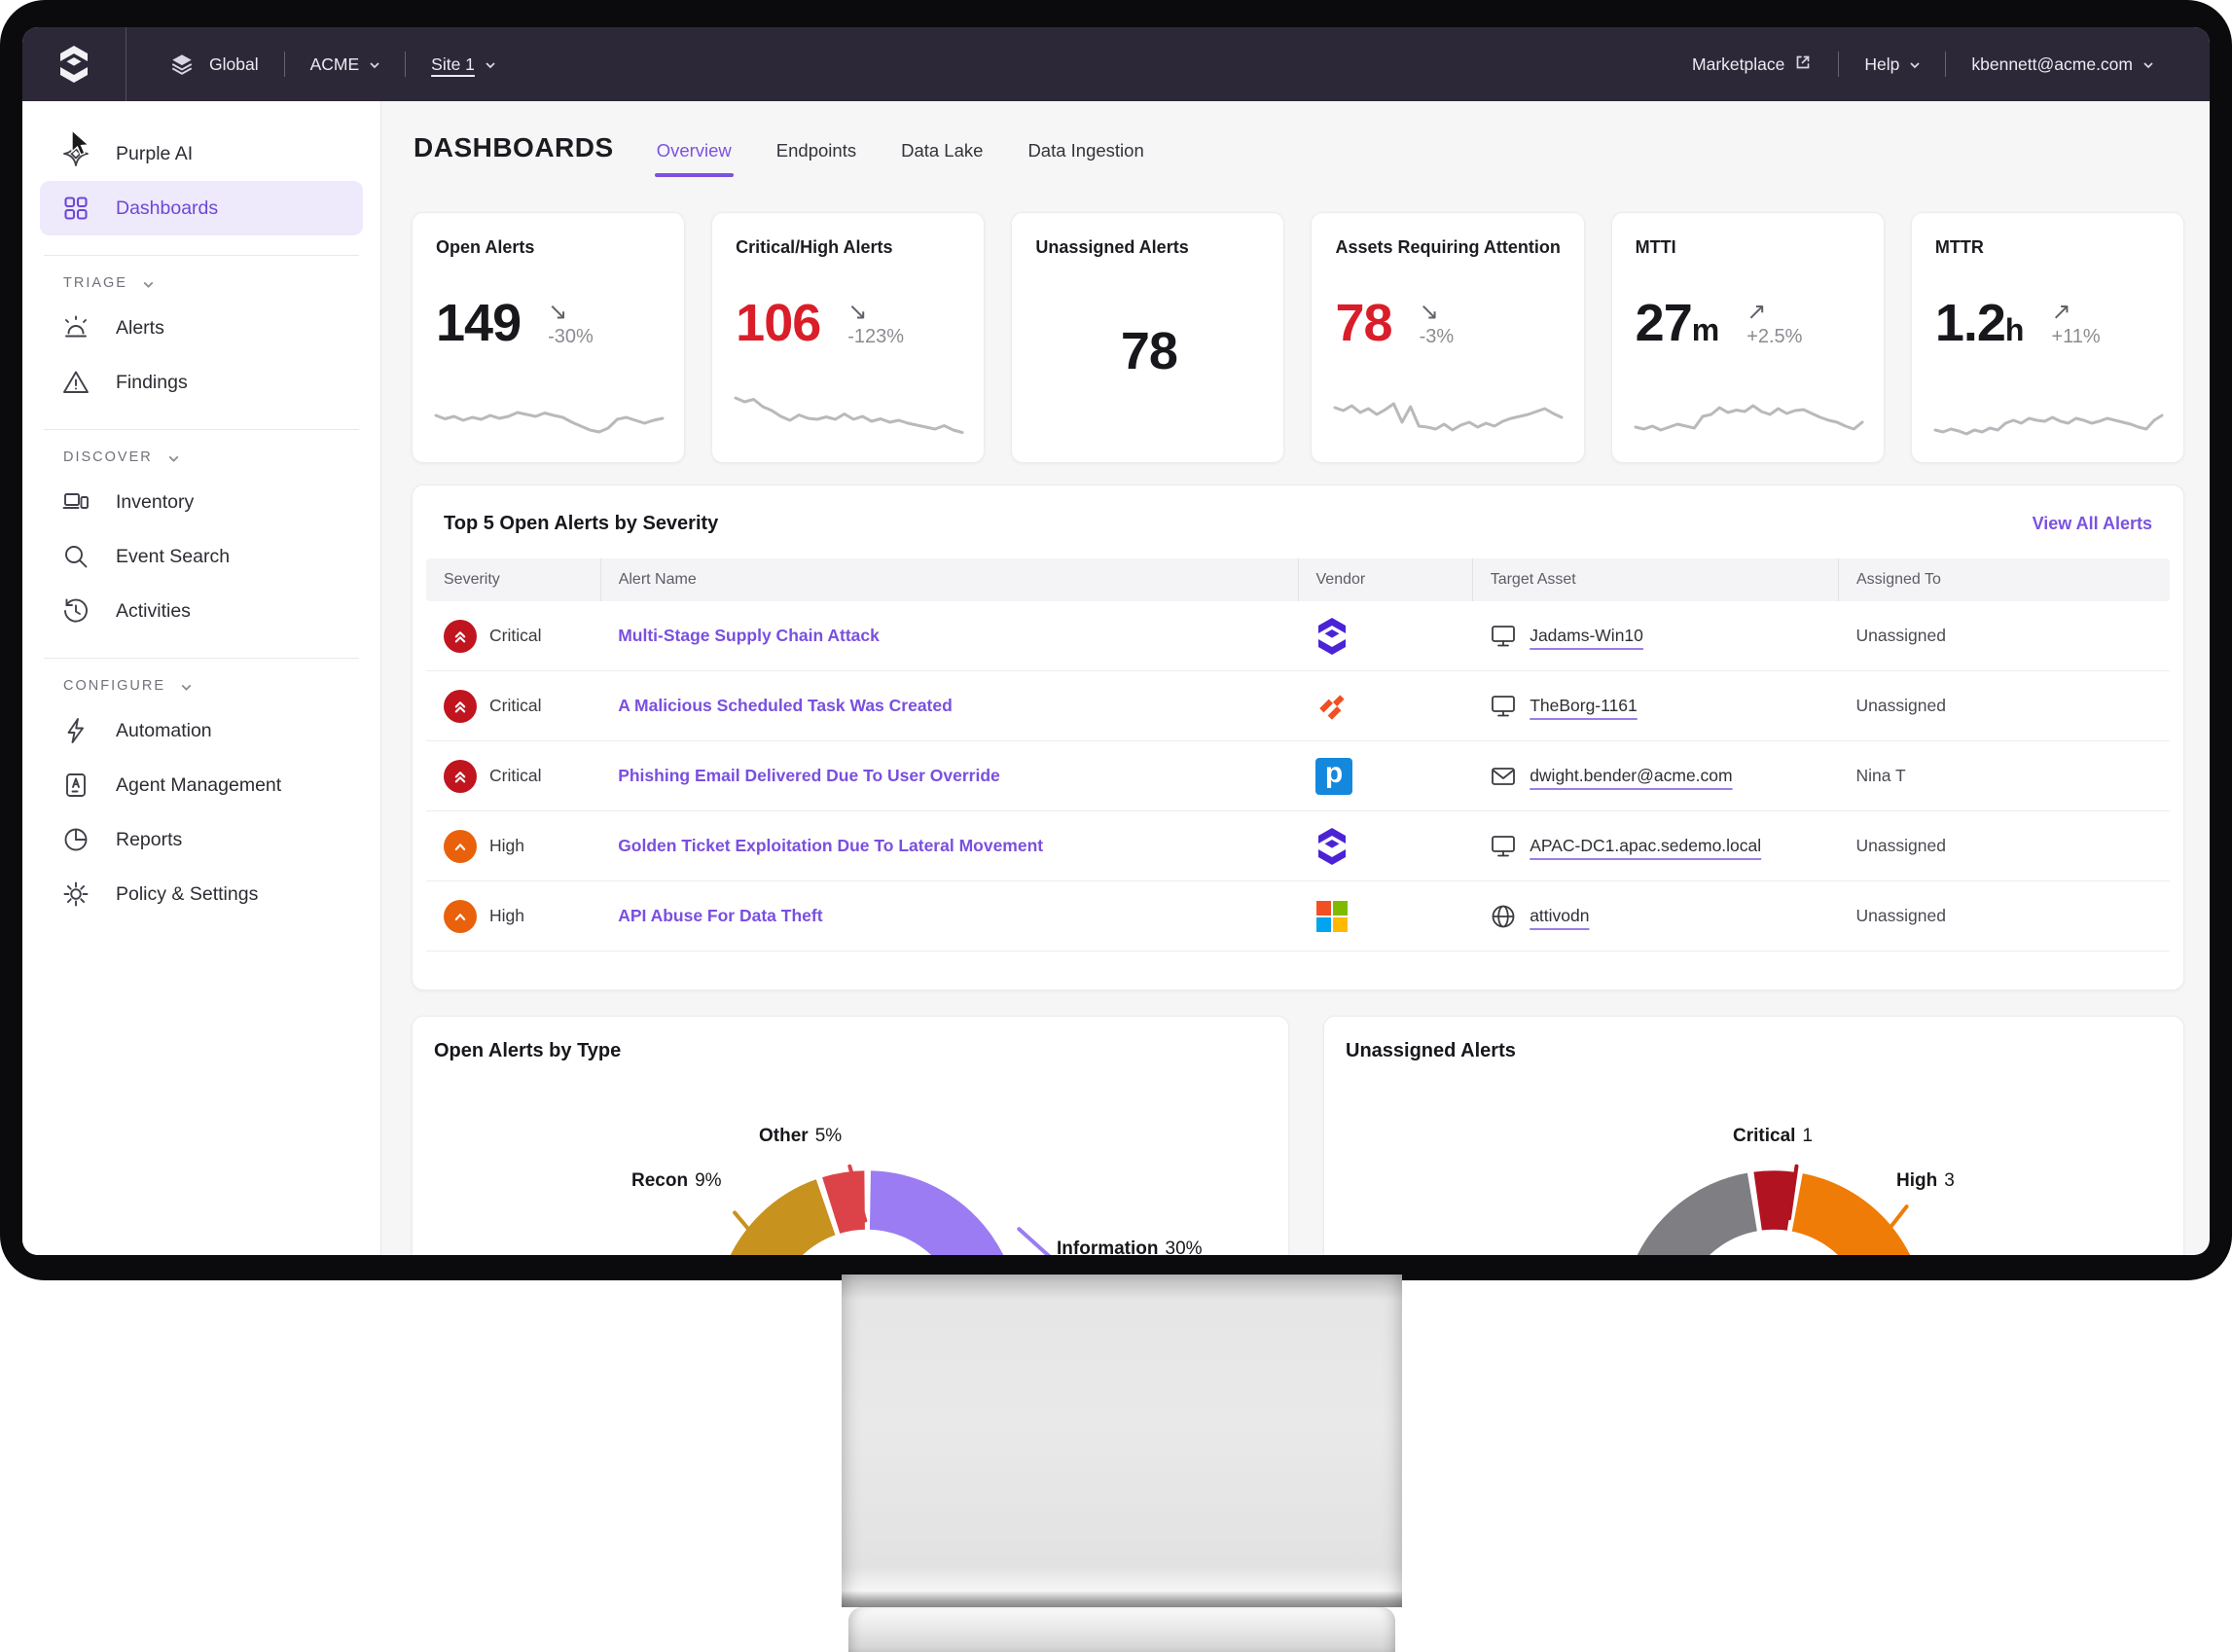 This screenshot has height=1652, width=2232. I want to click on site-selector: Site 1, so click(463, 64).